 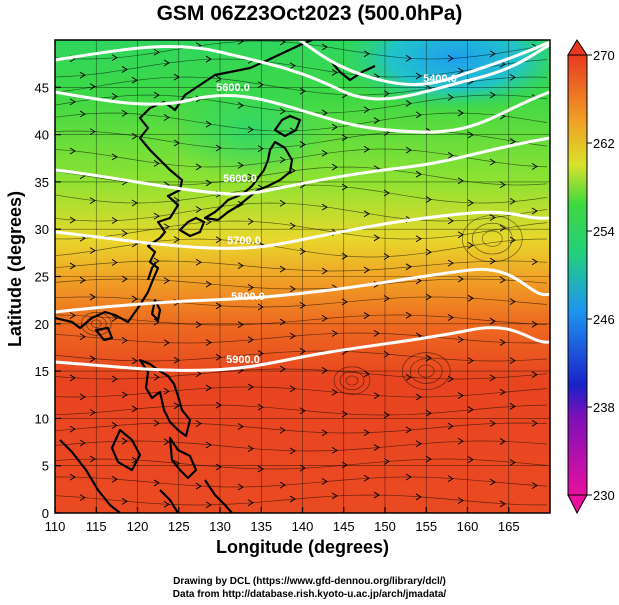 I want to click on colorbar-tick-label: 262, so click(x=604, y=143).